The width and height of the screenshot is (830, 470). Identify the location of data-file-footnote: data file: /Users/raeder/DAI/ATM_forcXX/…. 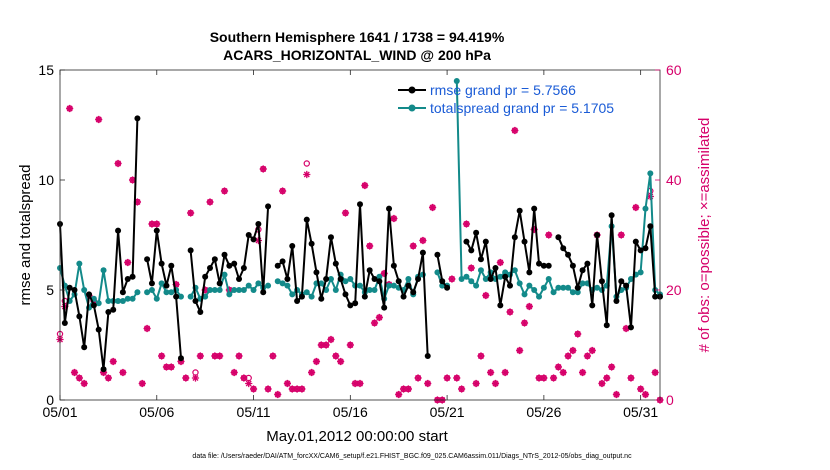
(412, 456).